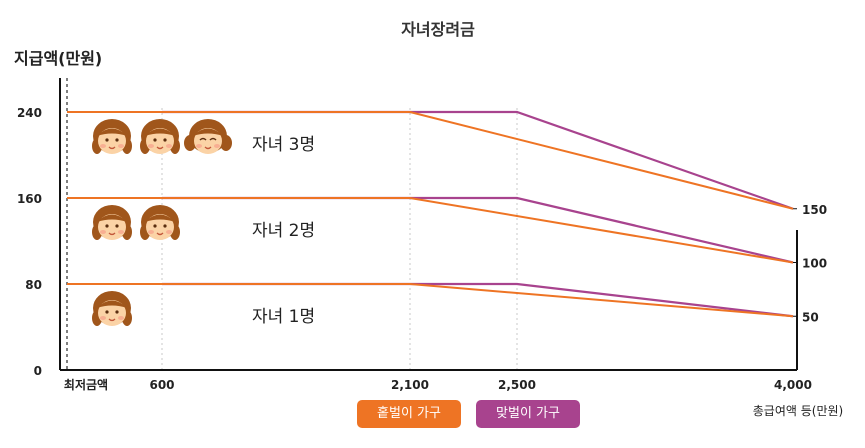 Image resolution: width=865 pixels, height=448 pixels. What do you see at coordinates (430, 300) in the screenshot?
I see `single-line-1-children` at bounding box center [430, 300].